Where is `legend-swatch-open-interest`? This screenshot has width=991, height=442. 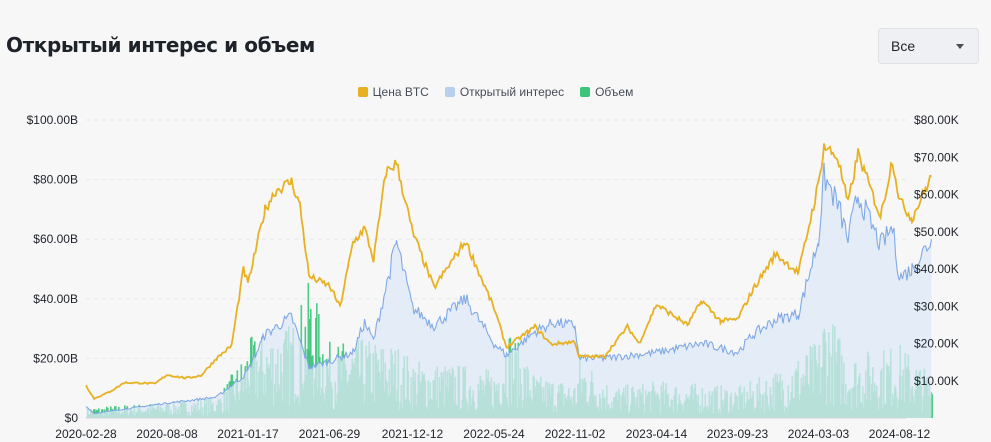
legend-swatch-open-interest is located at coordinates (449, 92).